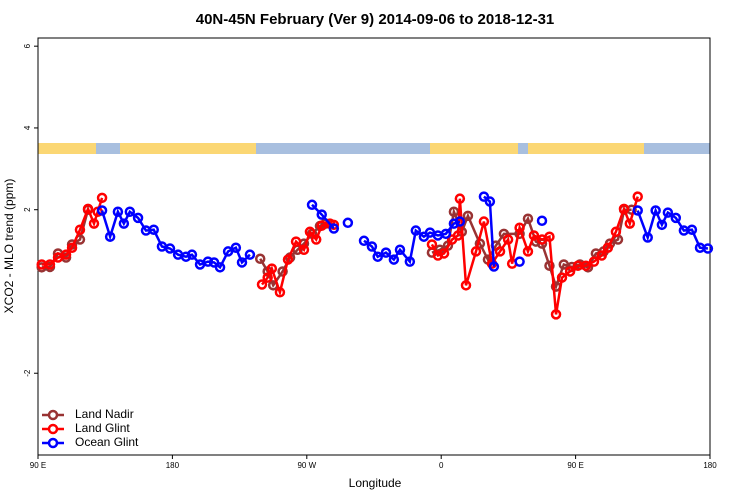 The width and height of the screenshot is (750, 500). Describe the element at coordinates (107, 442) in the screenshot. I see `legend-label: Ocean Glint` at that location.